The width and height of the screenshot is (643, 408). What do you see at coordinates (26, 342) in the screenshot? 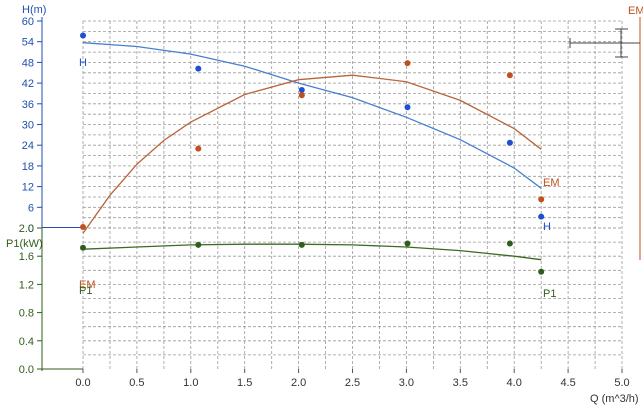
I see `p1-axis-tick-label: 0.4` at bounding box center [26, 342].